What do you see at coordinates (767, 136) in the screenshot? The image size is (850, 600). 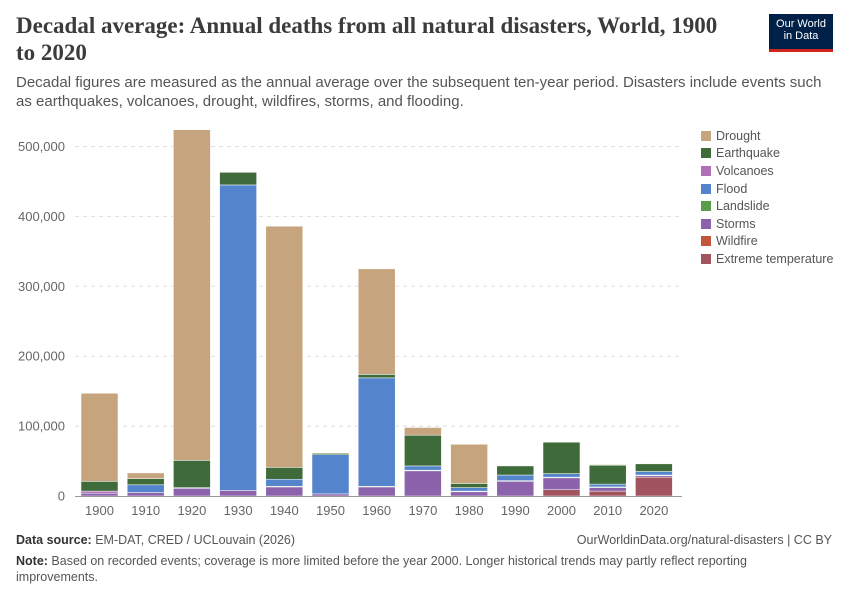 I see `legend-item-drought: Drought` at bounding box center [767, 136].